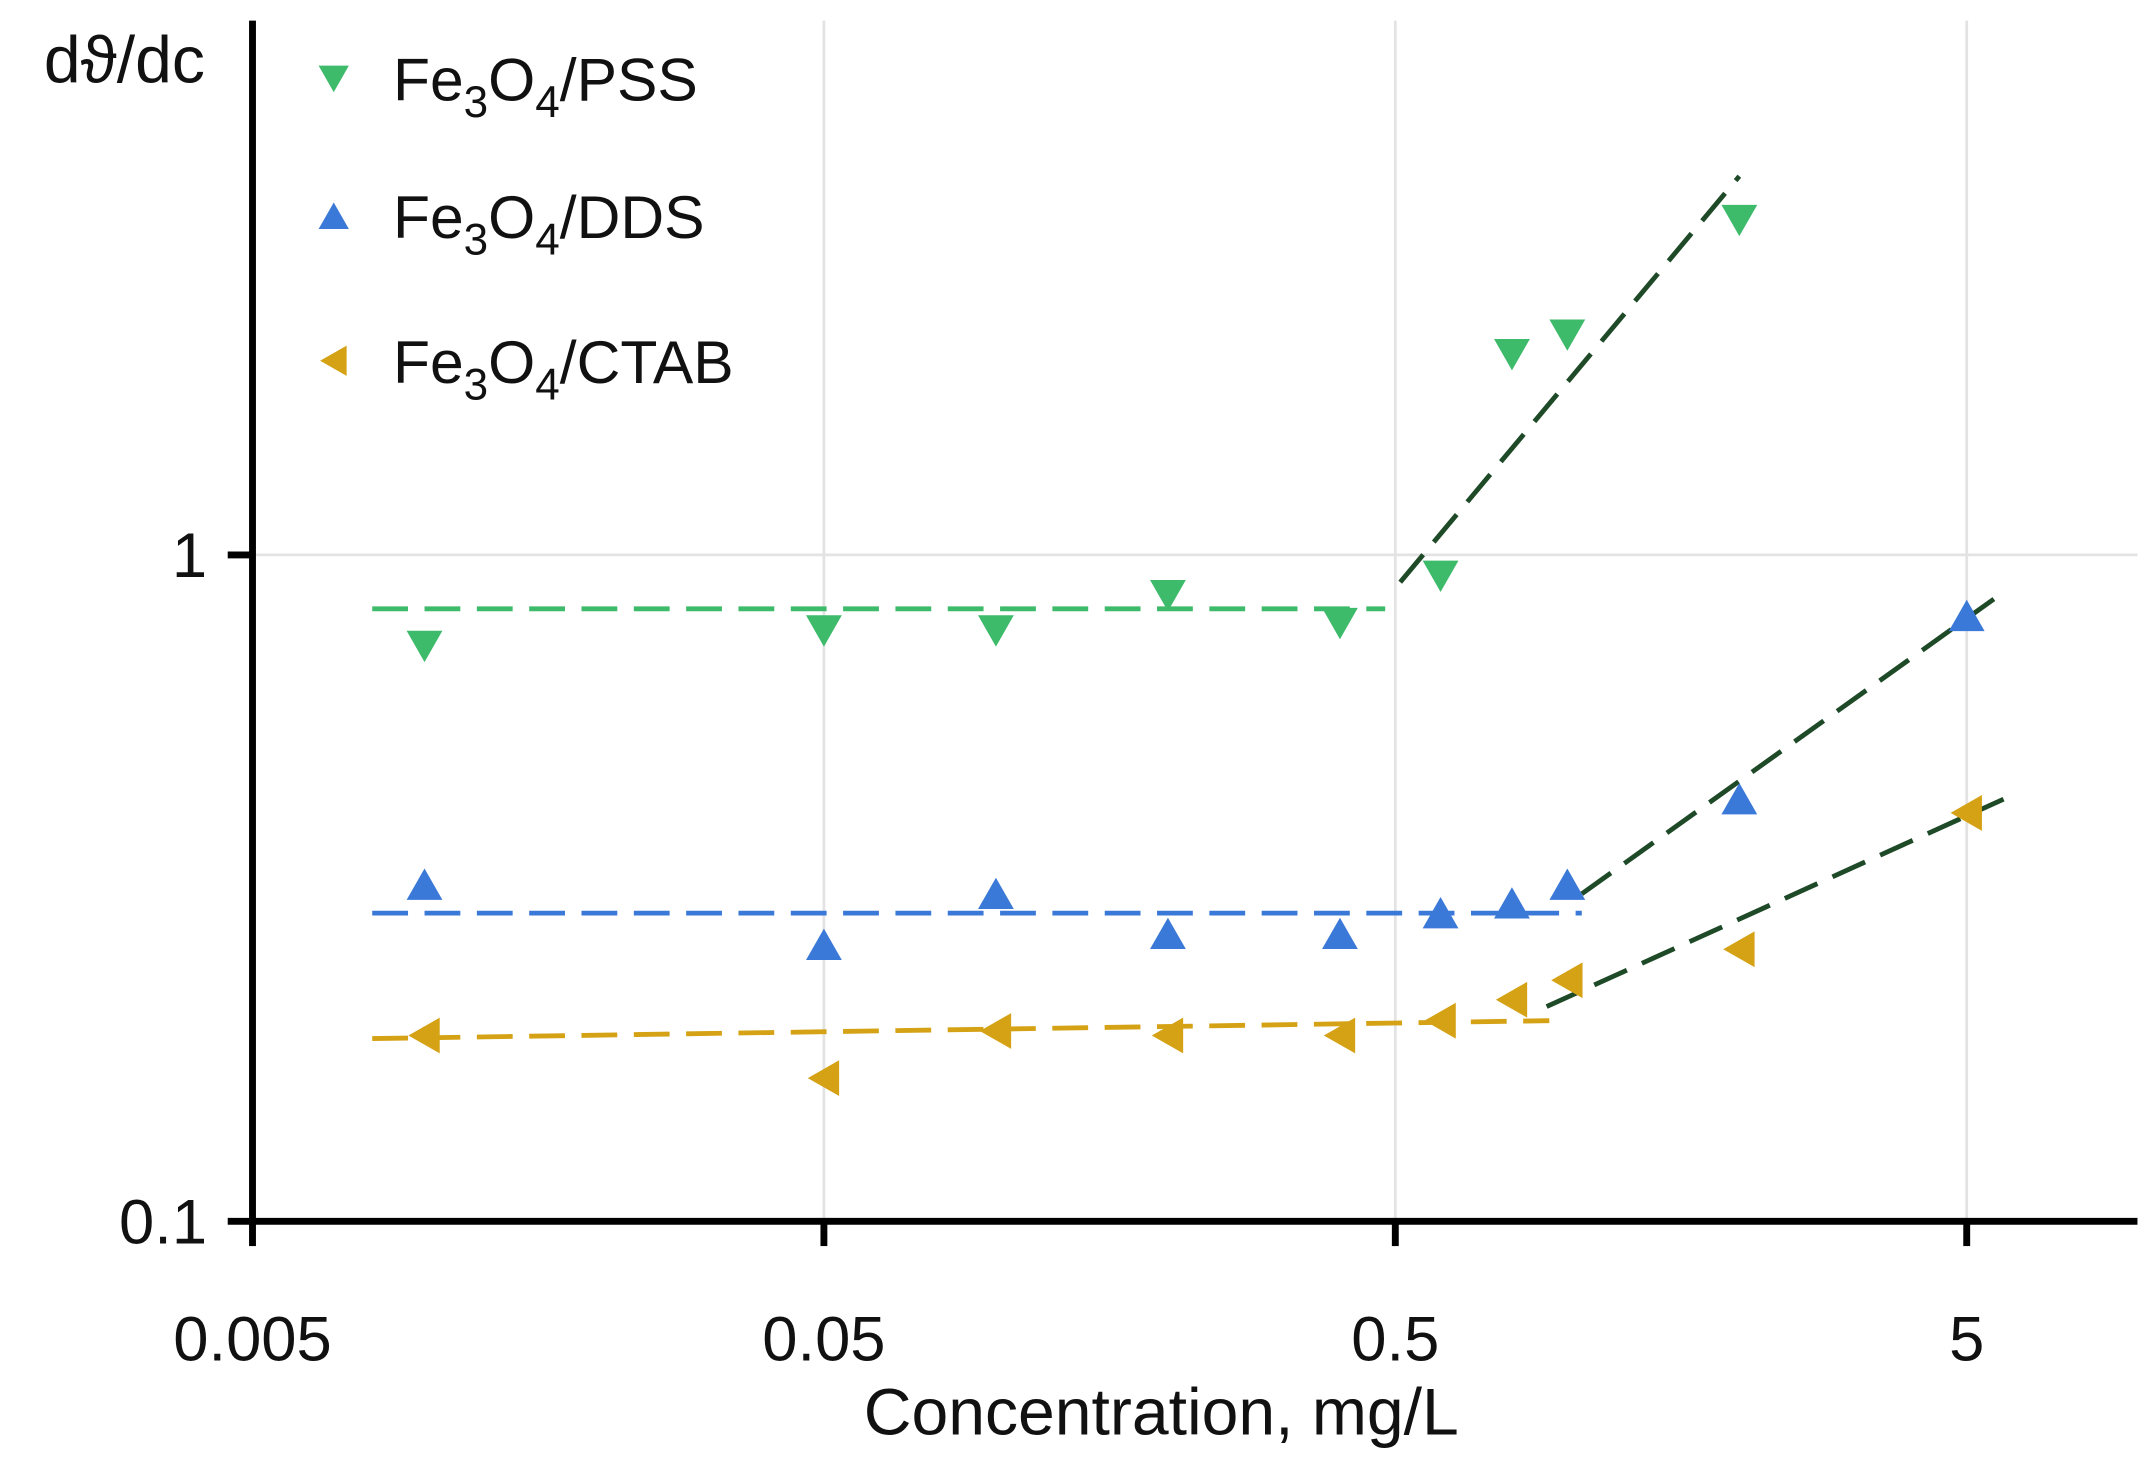 The width and height of the screenshot is (2149, 1465). Describe the element at coordinates (549, 224) in the screenshot. I see `legend-label: Fe3O4/DDS` at that location.